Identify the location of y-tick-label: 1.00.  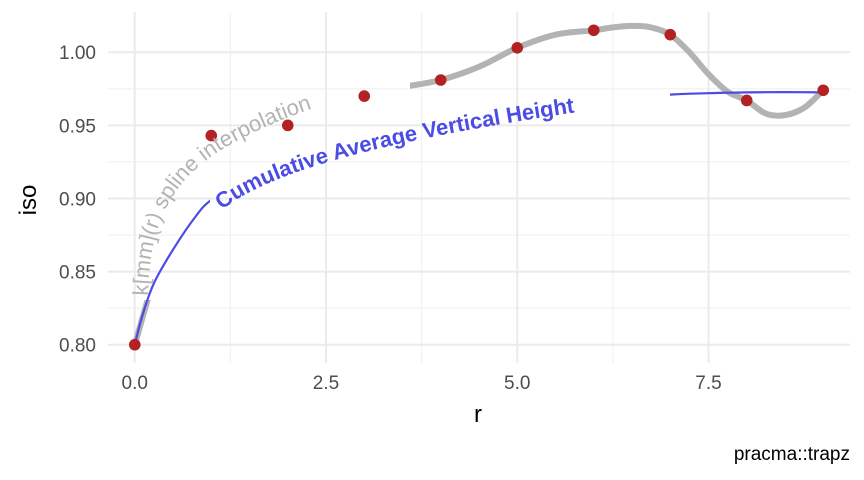
(77, 53).